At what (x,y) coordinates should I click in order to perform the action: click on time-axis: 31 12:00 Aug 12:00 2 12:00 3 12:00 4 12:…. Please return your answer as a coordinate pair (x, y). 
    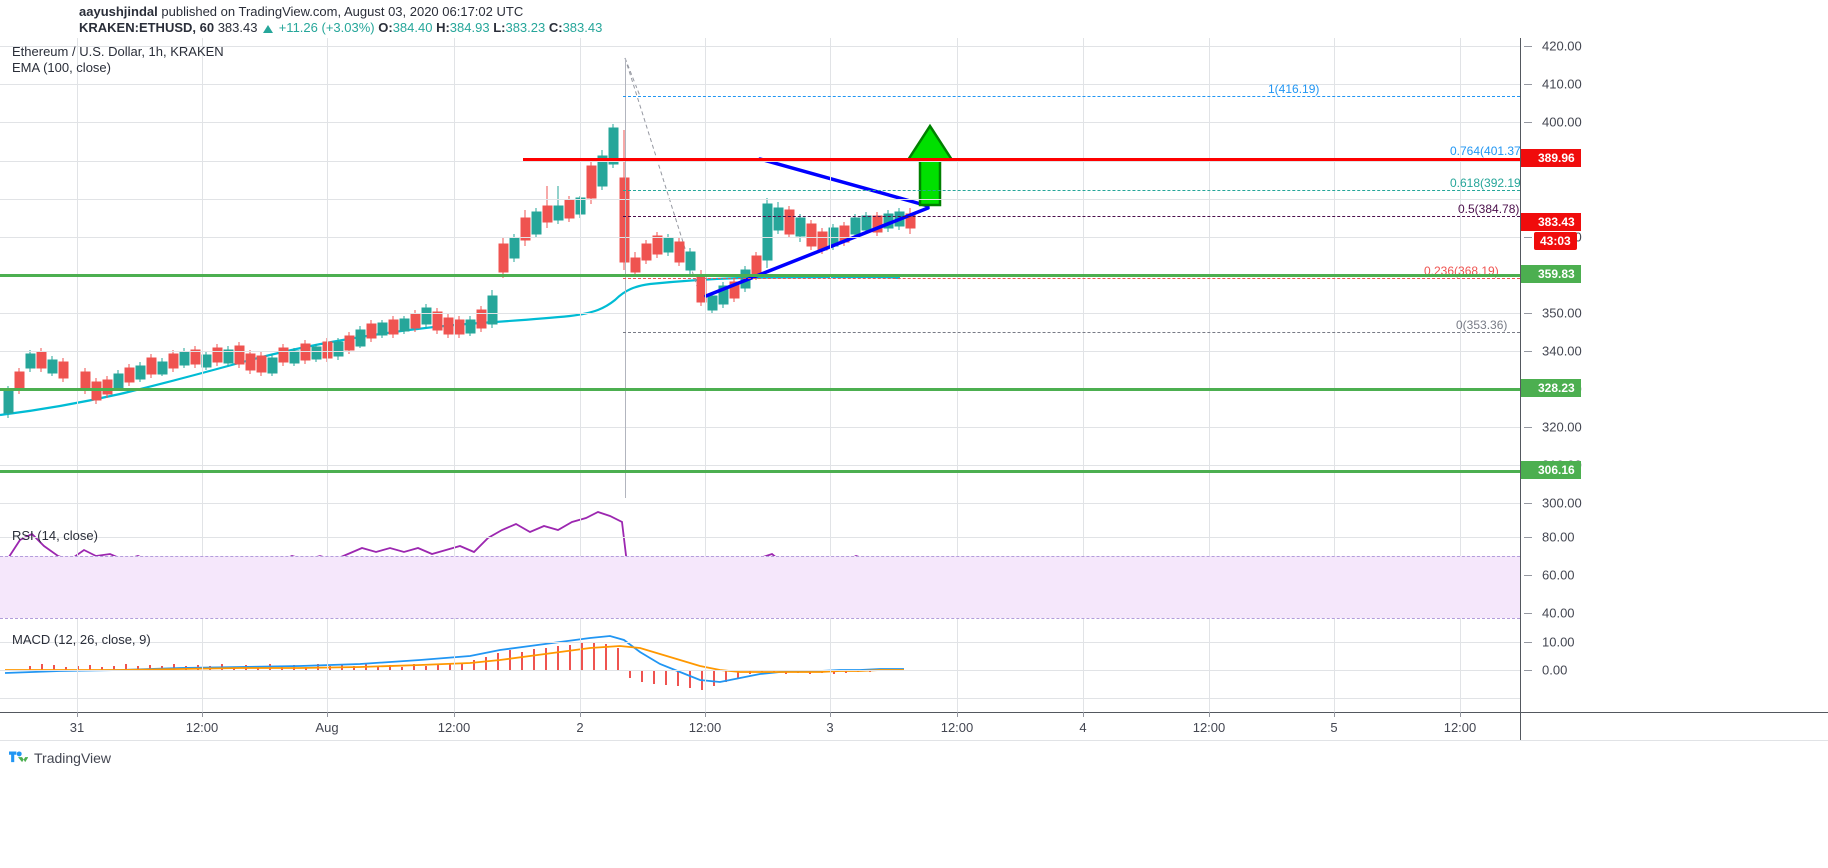
    Looking at the image, I should click on (914, 726).